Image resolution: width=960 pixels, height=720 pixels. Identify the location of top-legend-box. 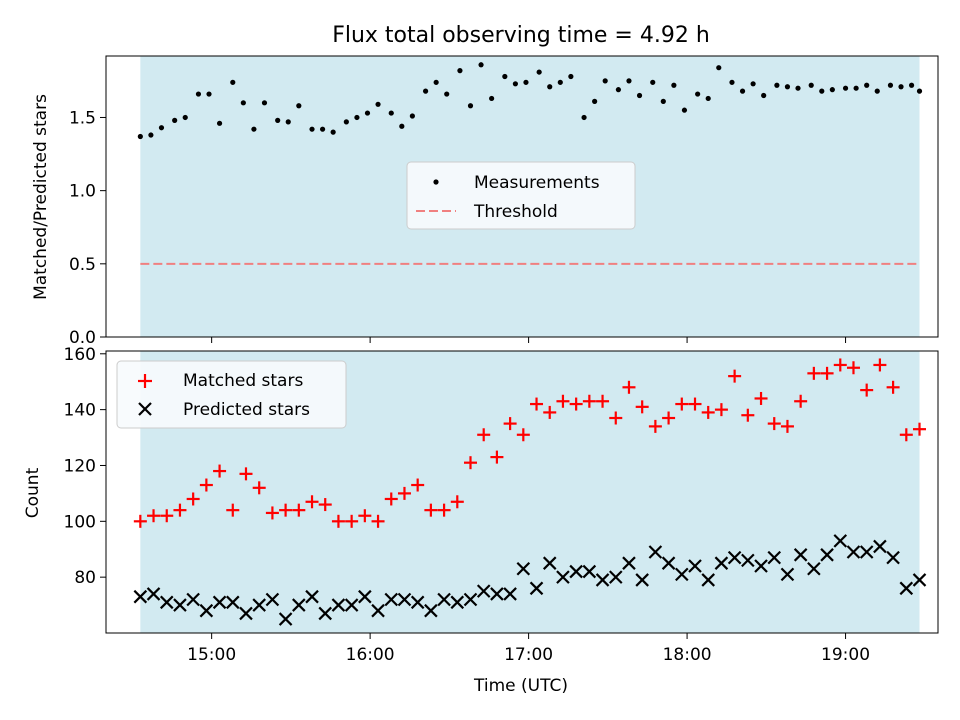
(521, 195).